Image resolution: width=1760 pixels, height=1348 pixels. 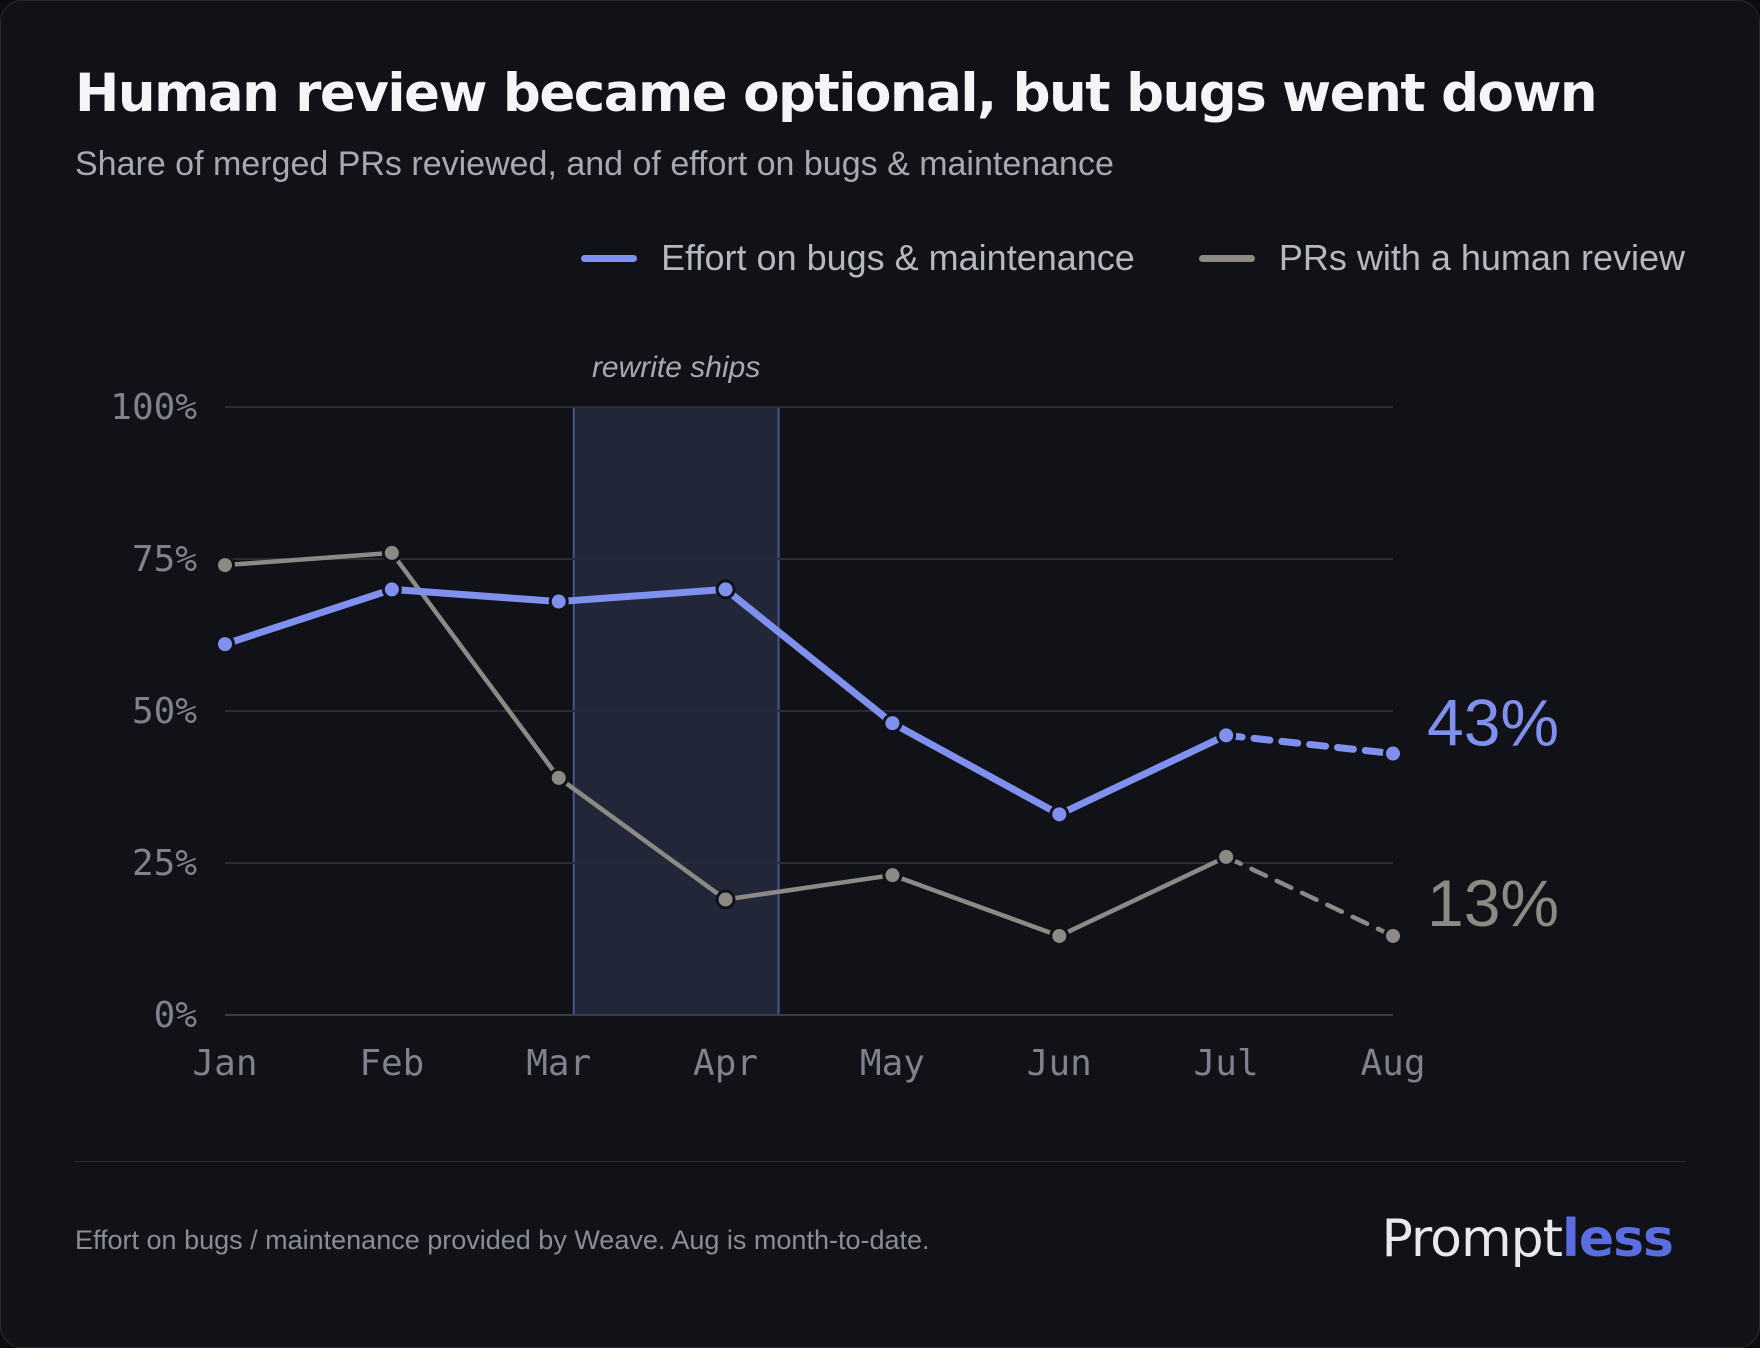 What do you see at coordinates (164, 559) in the screenshot?
I see `y-tick-label: 75%` at bounding box center [164, 559].